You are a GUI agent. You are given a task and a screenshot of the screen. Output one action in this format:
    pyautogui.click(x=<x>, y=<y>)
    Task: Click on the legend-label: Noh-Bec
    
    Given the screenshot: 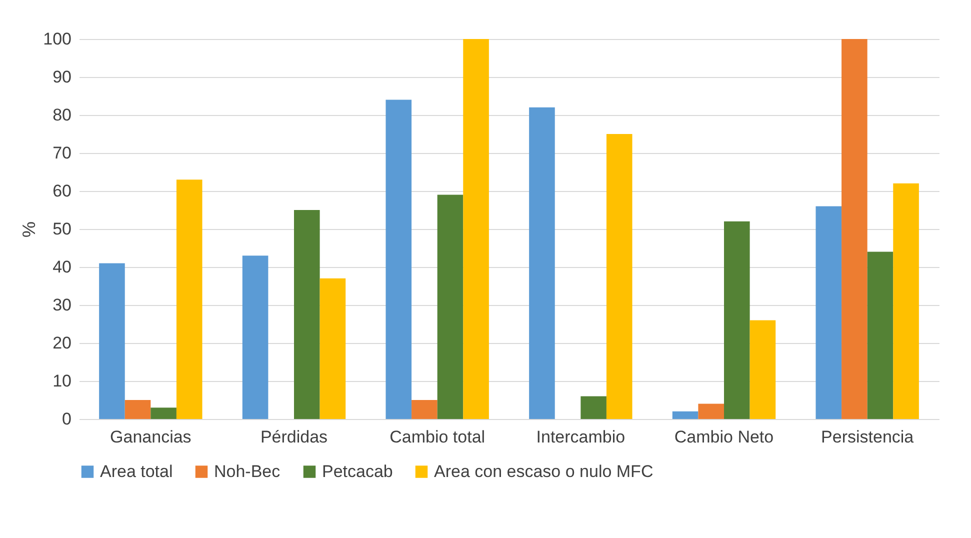 What is the action you would take?
    pyautogui.click(x=247, y=471)
    